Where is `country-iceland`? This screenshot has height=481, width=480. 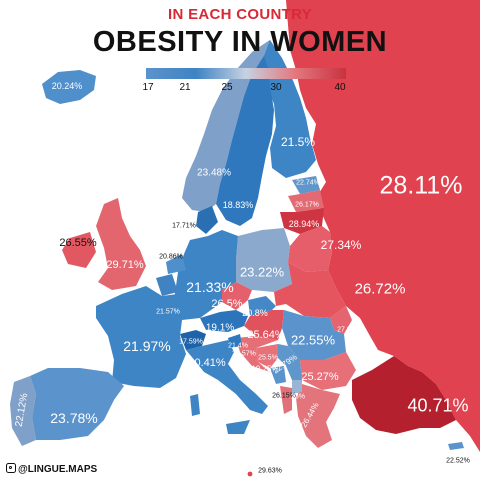
country-iceland is located at coordinates (69, 87).